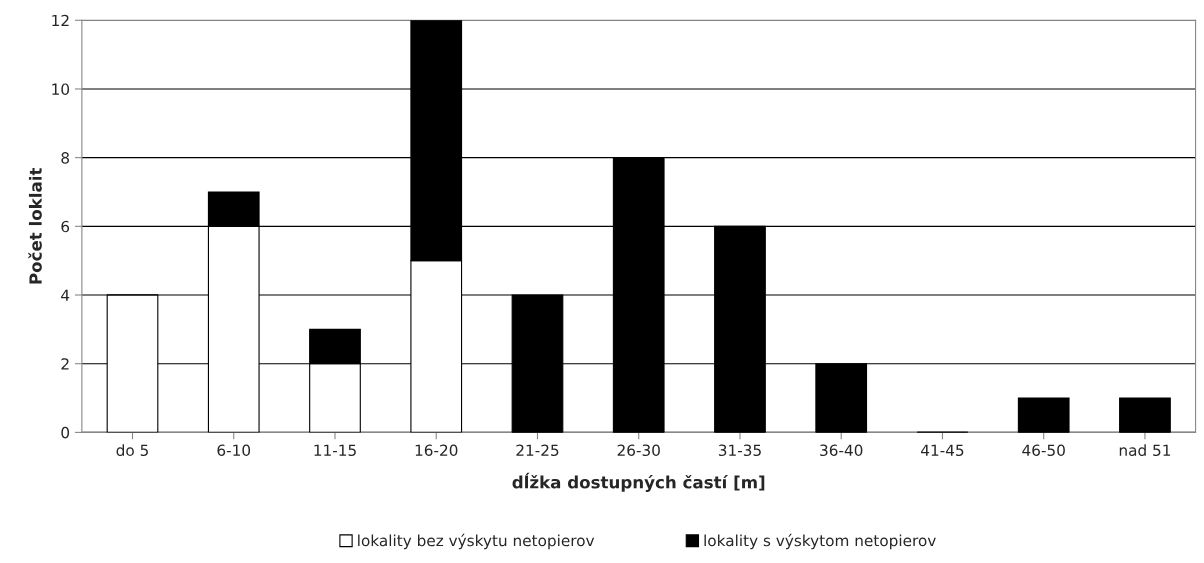  I want to click on y-tick-label: 2, so click(65, 364).